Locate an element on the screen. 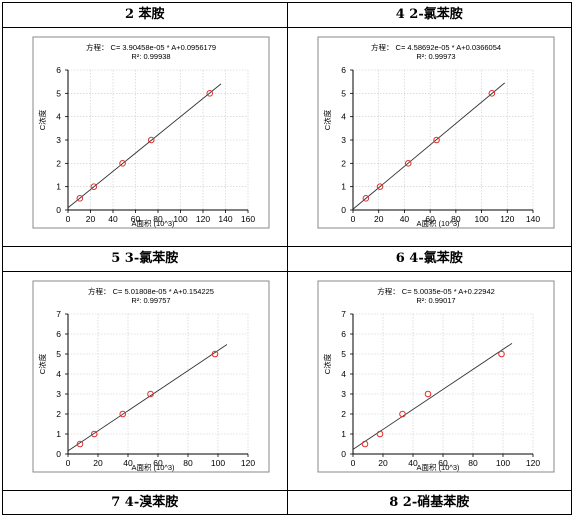 This screenshot has height=518, width=576. x-tick-label: 140 is located at coordinates (532, 219).